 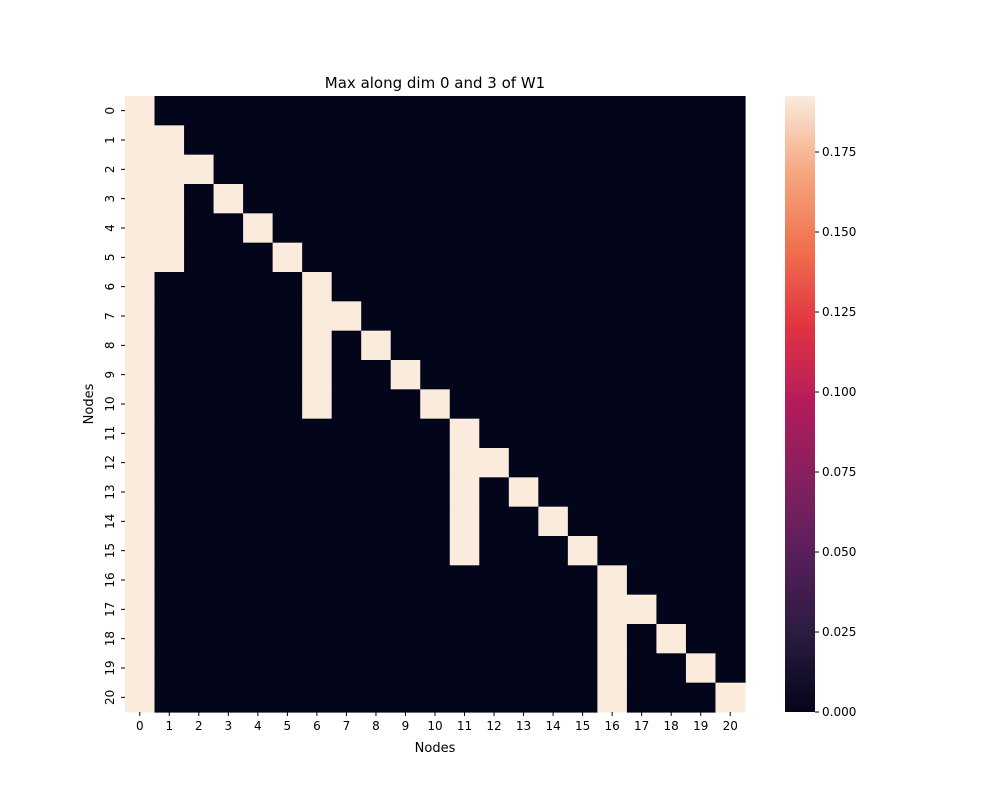 What do you see at coordinates (839, 392) in the screenshot?
I see `colorbar-tick-label: 0.100` at bounding box center [839, 392].